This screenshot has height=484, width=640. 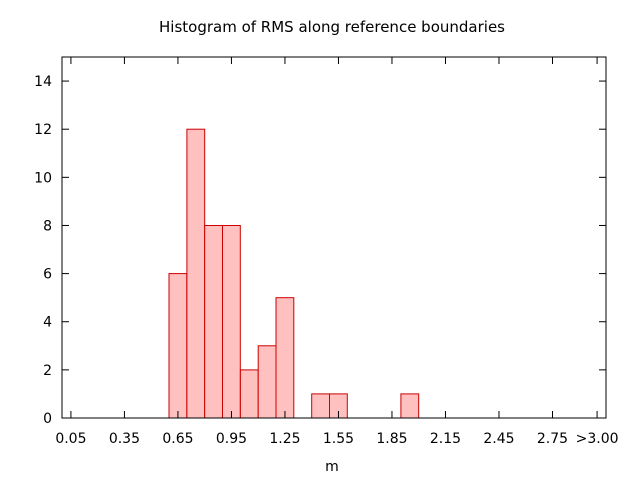 What do you see at coordinates (70, 439) in the screenshot?
I see `x-tick-label: 0.05` at bounding box center [70, 439].